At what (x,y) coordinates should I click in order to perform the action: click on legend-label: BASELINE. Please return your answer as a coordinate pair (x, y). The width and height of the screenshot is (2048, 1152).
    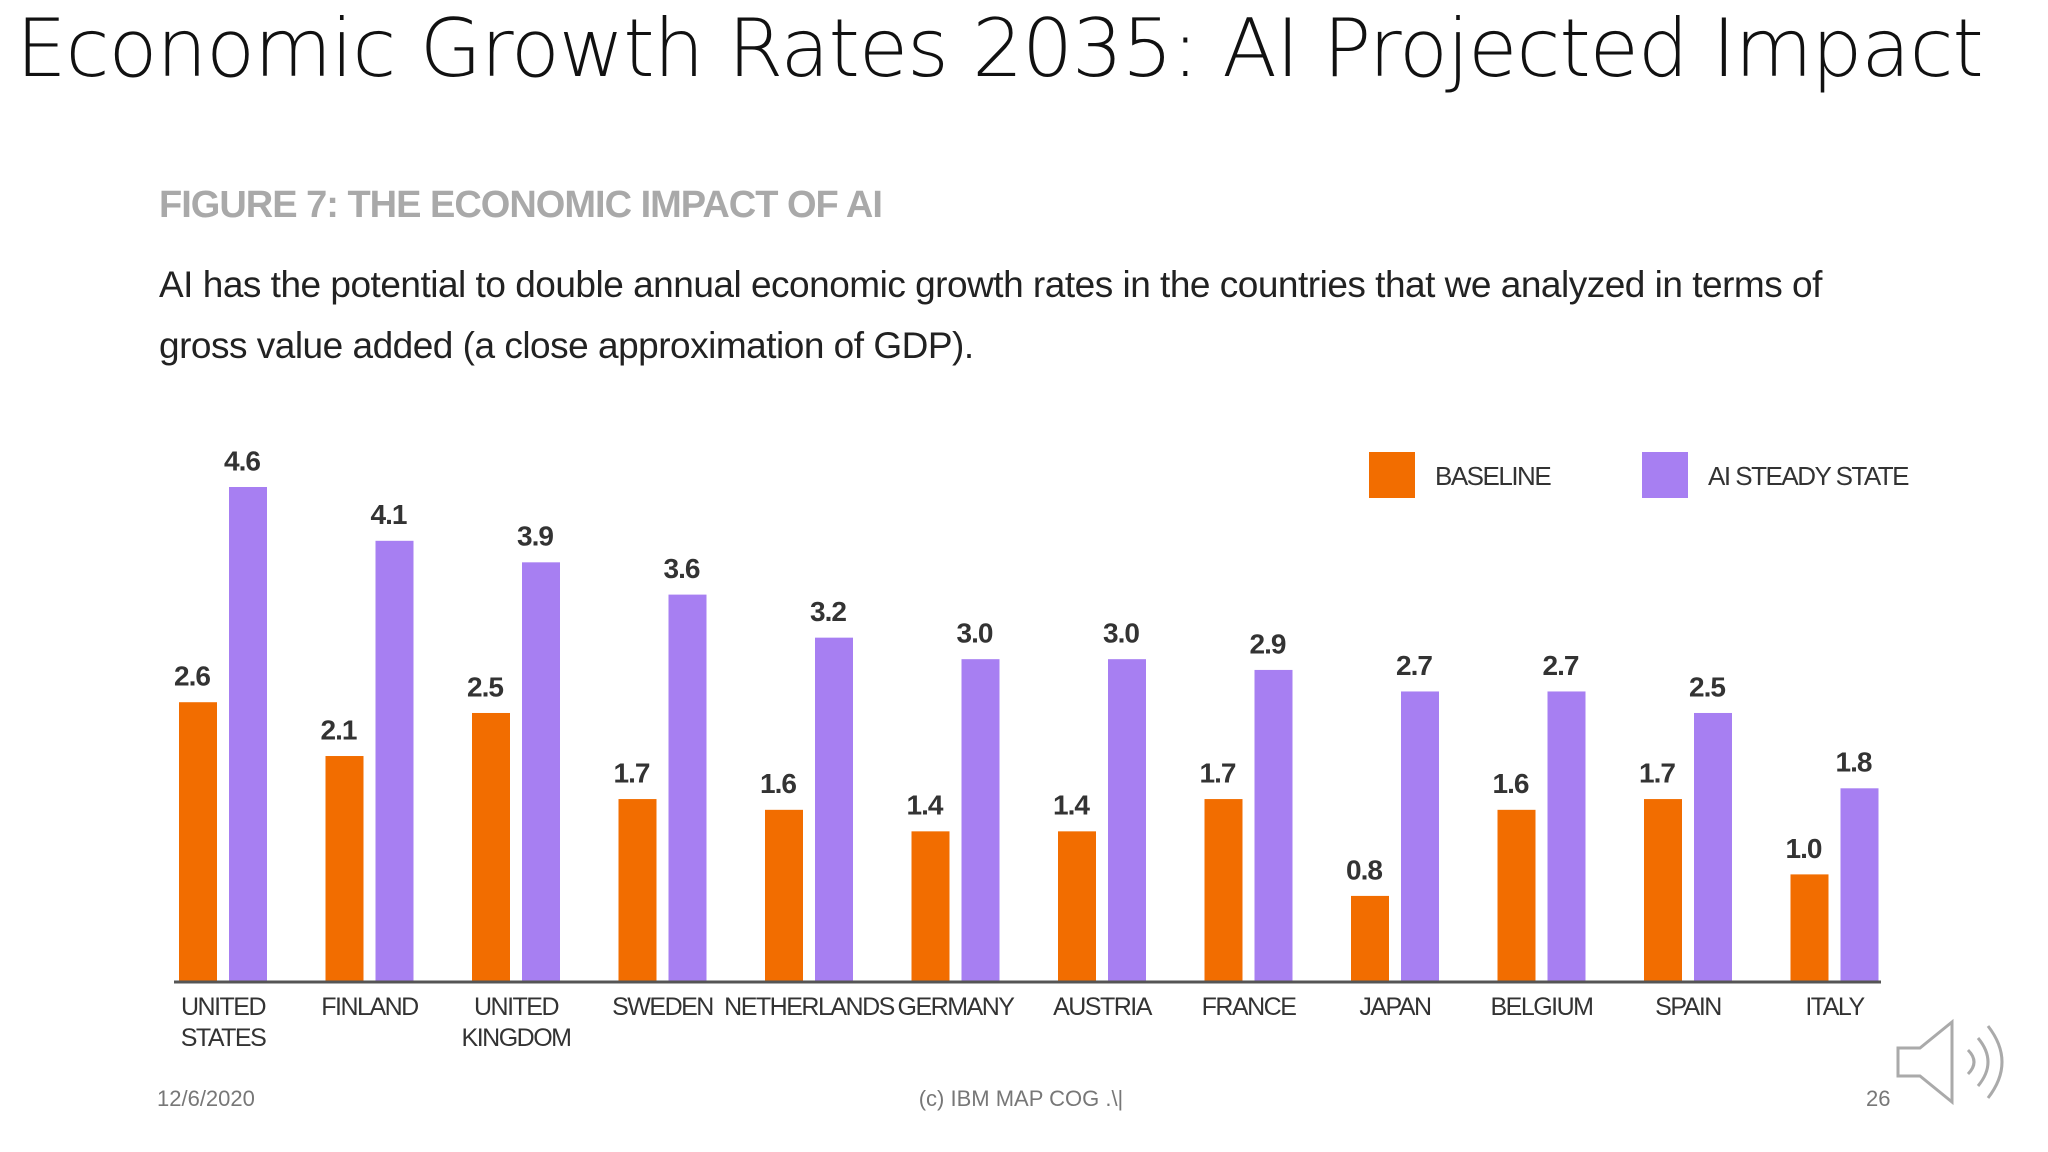
    Looking at the image, I should click on (1493, 476).